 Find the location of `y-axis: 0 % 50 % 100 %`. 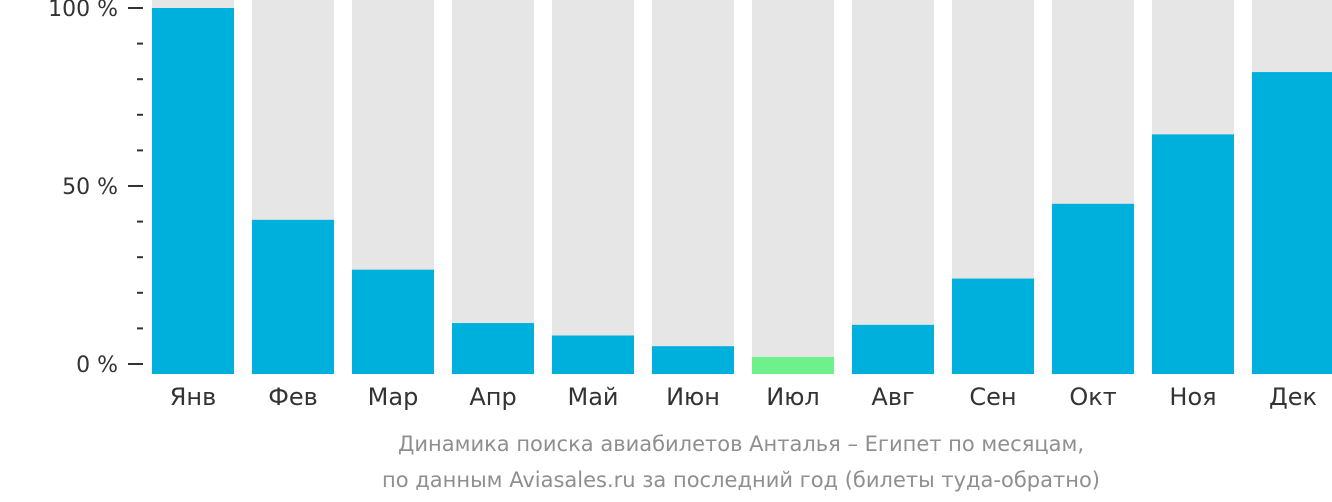

y-axis: 0 % 50 % 100 % is located at coordinates (95, 189).